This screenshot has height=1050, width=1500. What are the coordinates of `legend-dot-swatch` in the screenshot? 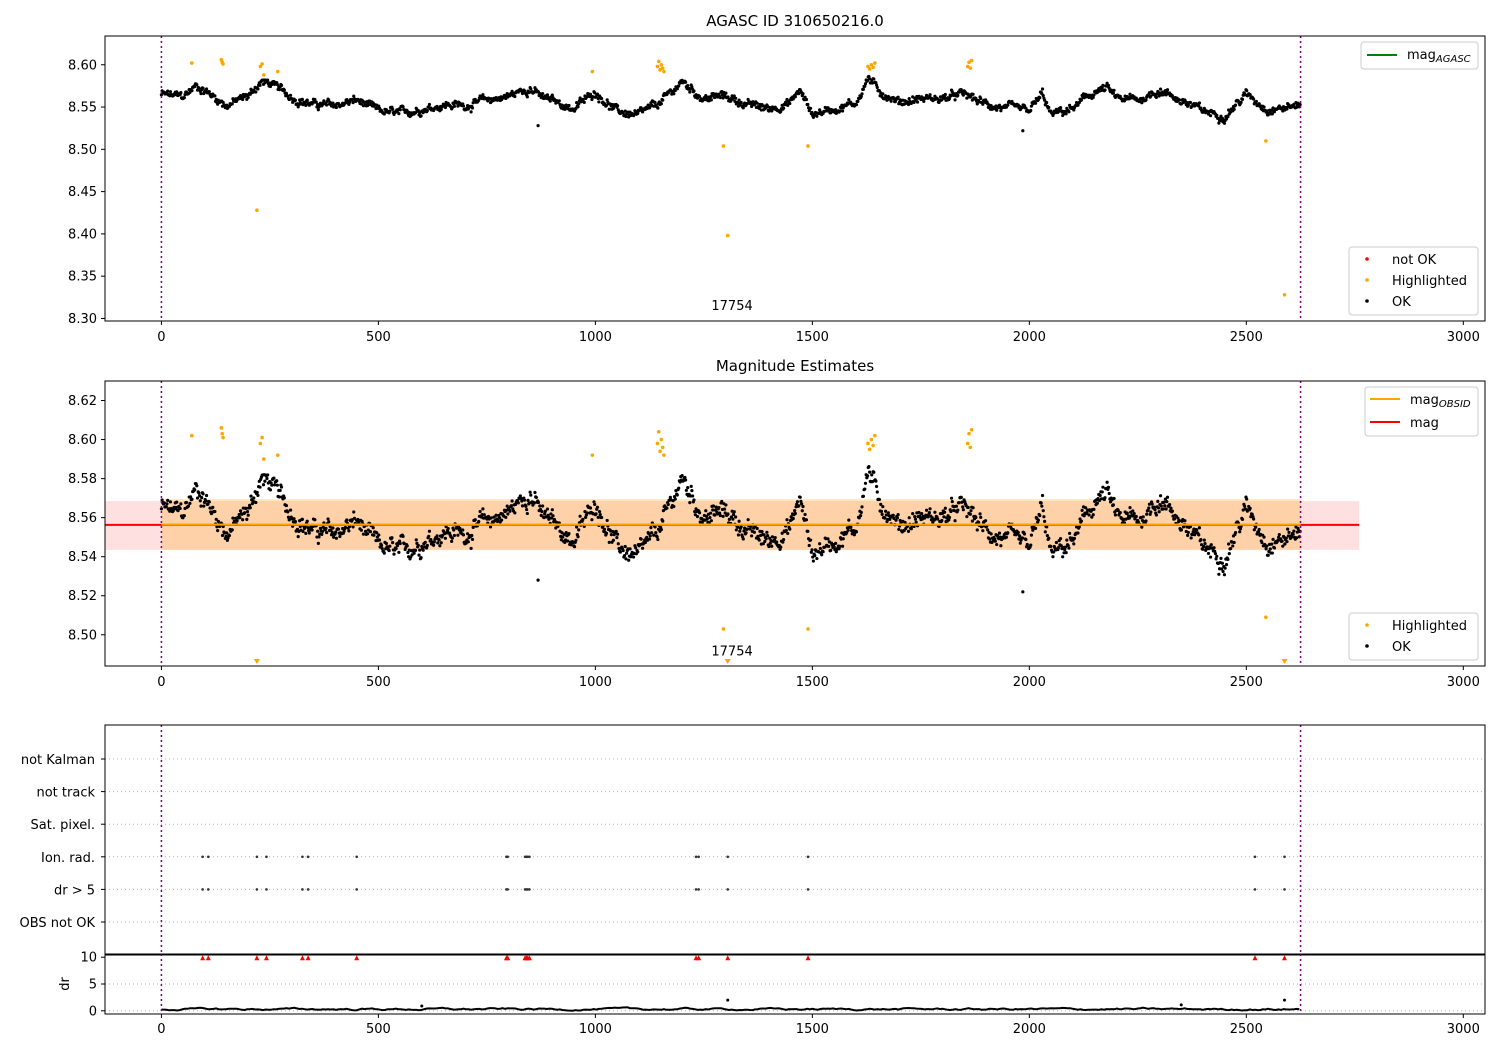 It's located at (1367, 280).